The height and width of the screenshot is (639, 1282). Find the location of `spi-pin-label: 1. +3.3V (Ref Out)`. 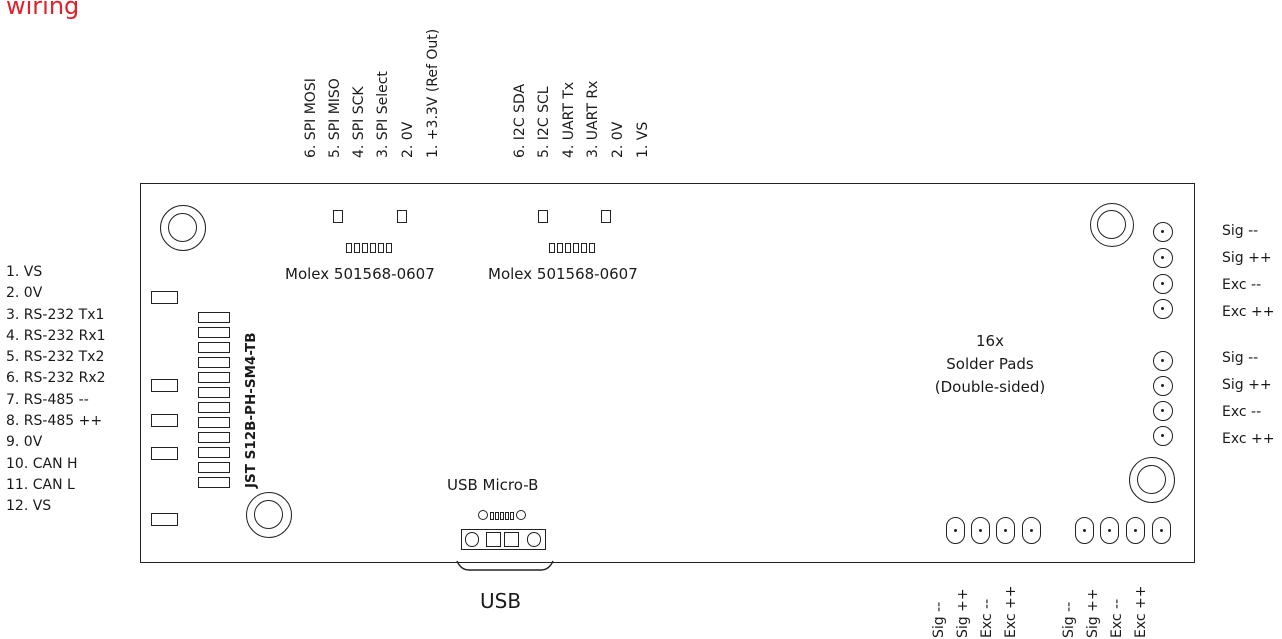

spi-pin-label: 1. +3.3V (Ref Out) is located at coordinates (433, 93).